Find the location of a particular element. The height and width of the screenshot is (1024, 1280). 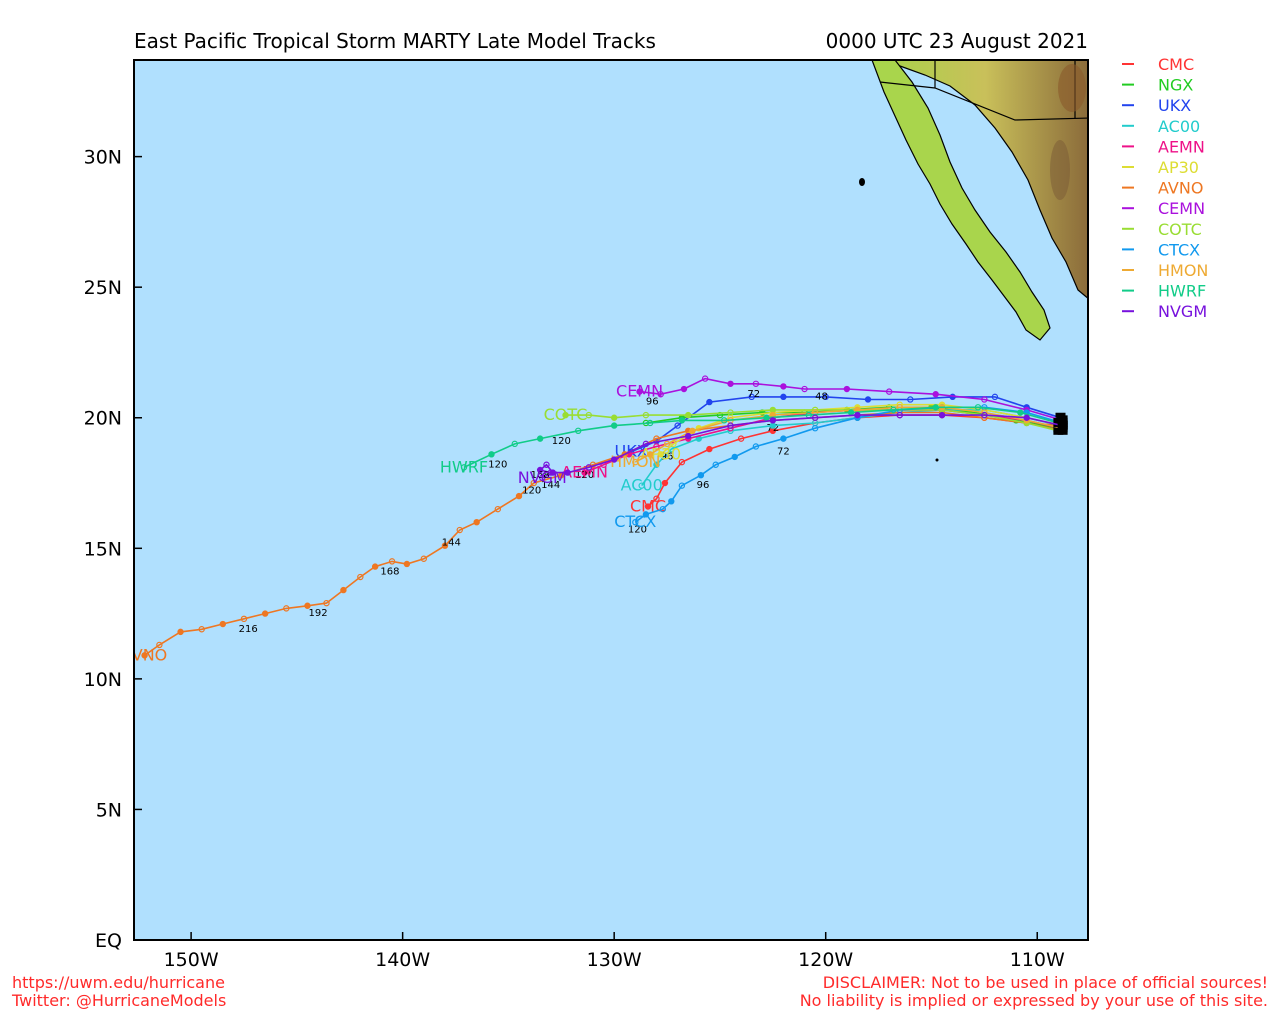

legend-label: AP30 is located at coordinates (1178, 167).